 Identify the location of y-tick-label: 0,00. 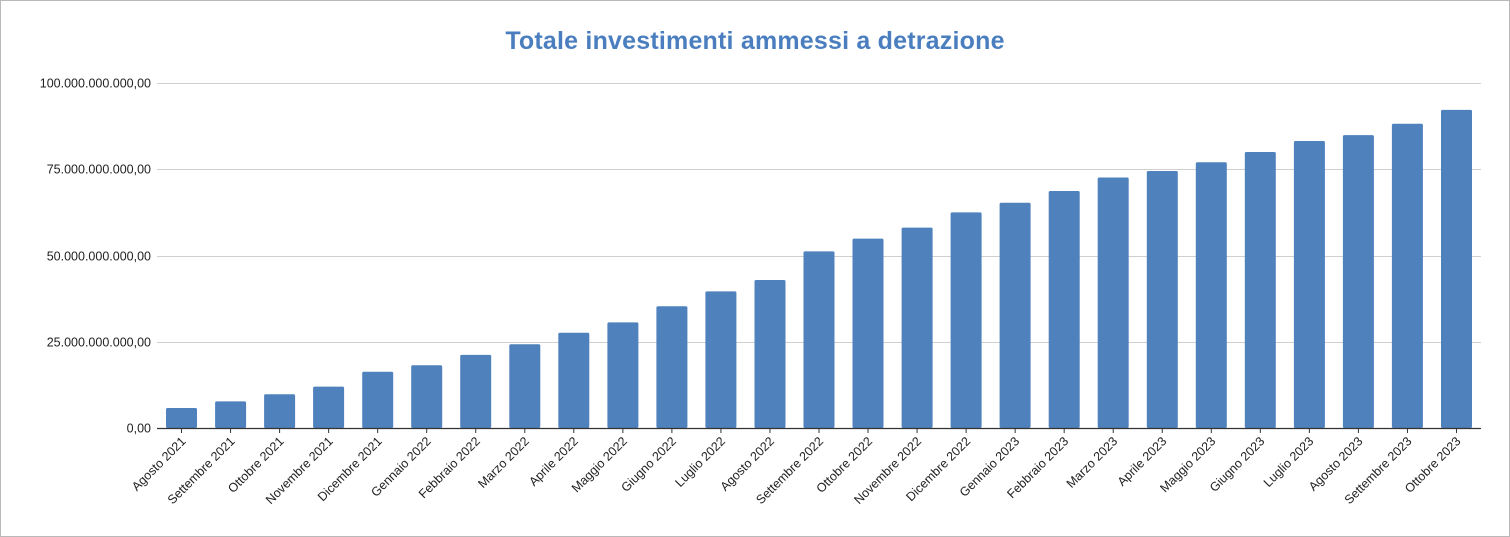
(139, 429).